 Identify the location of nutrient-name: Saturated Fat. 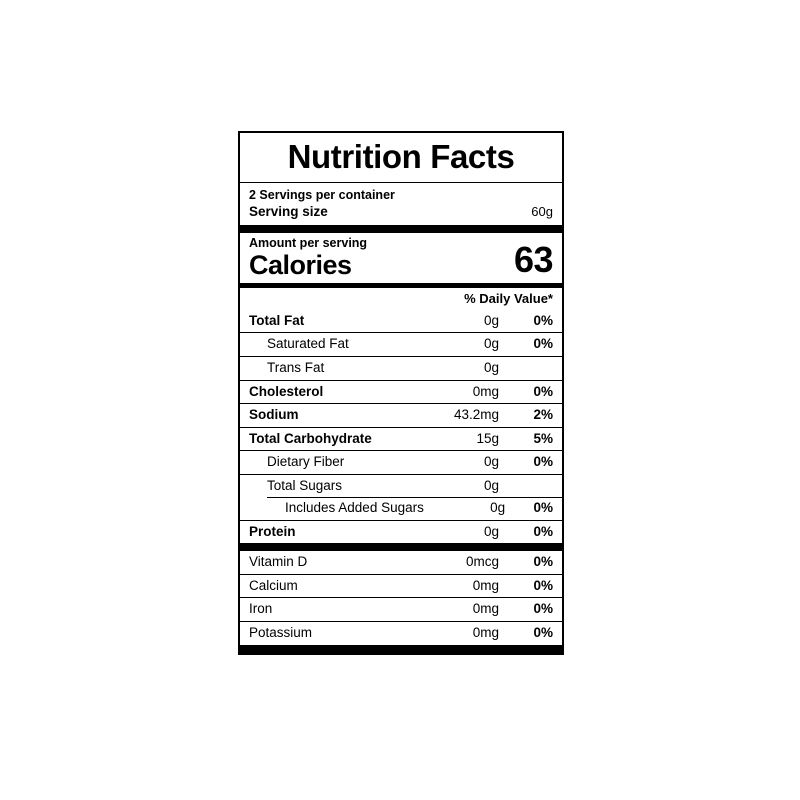
(308, 344).